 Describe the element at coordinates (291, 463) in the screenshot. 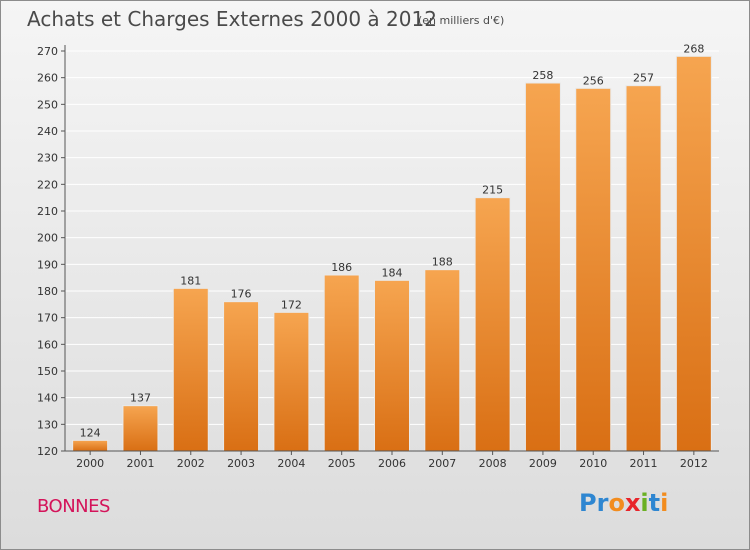

I see `x-tick-label: 2004` at that location.